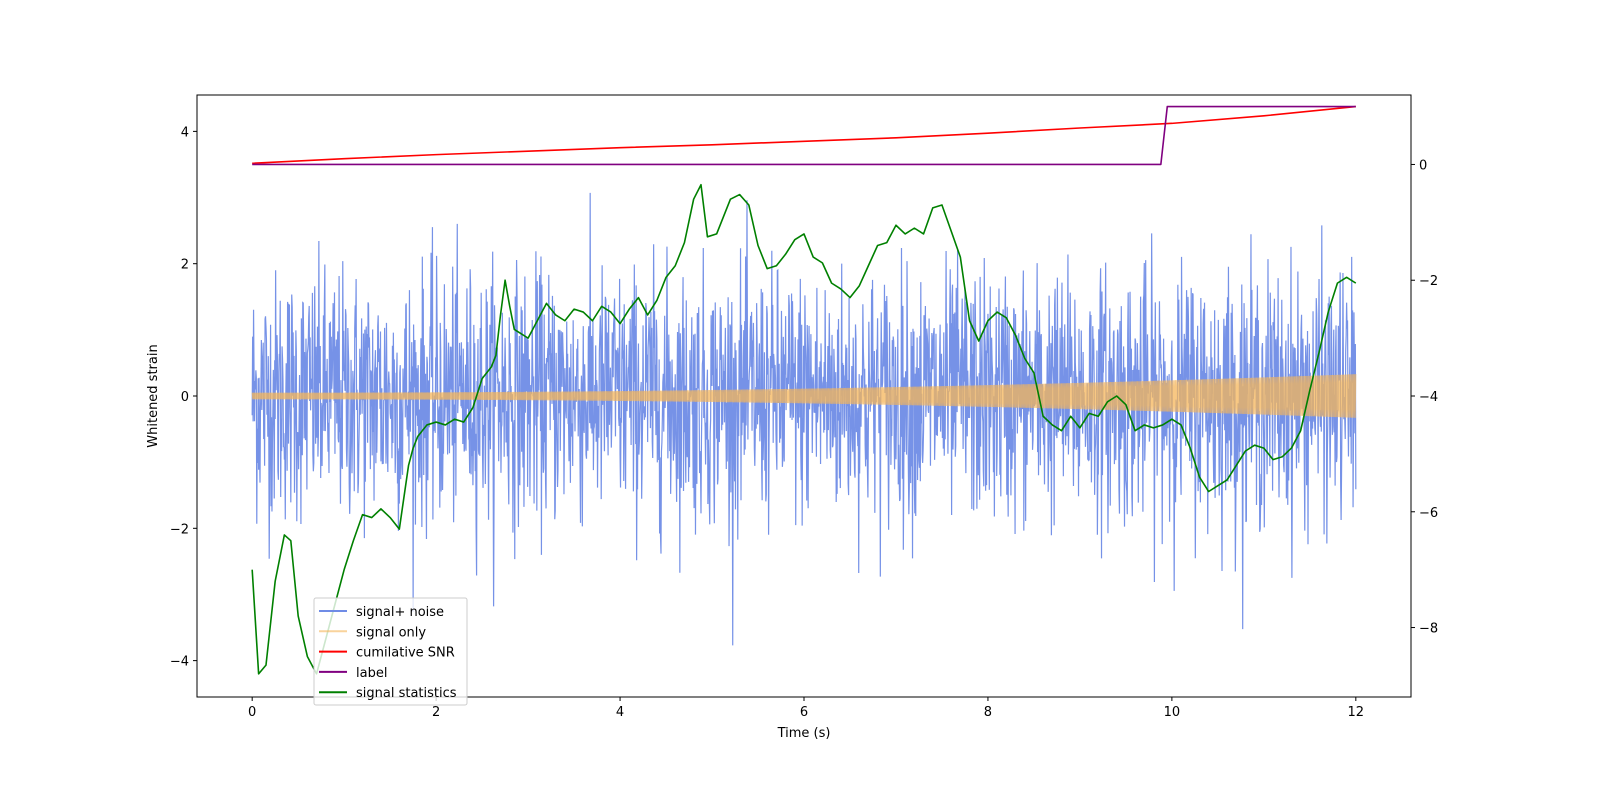 The width and height of the screenshot is (1600, 800). I want to click on x-tick-label: 8, so click(988, 712).